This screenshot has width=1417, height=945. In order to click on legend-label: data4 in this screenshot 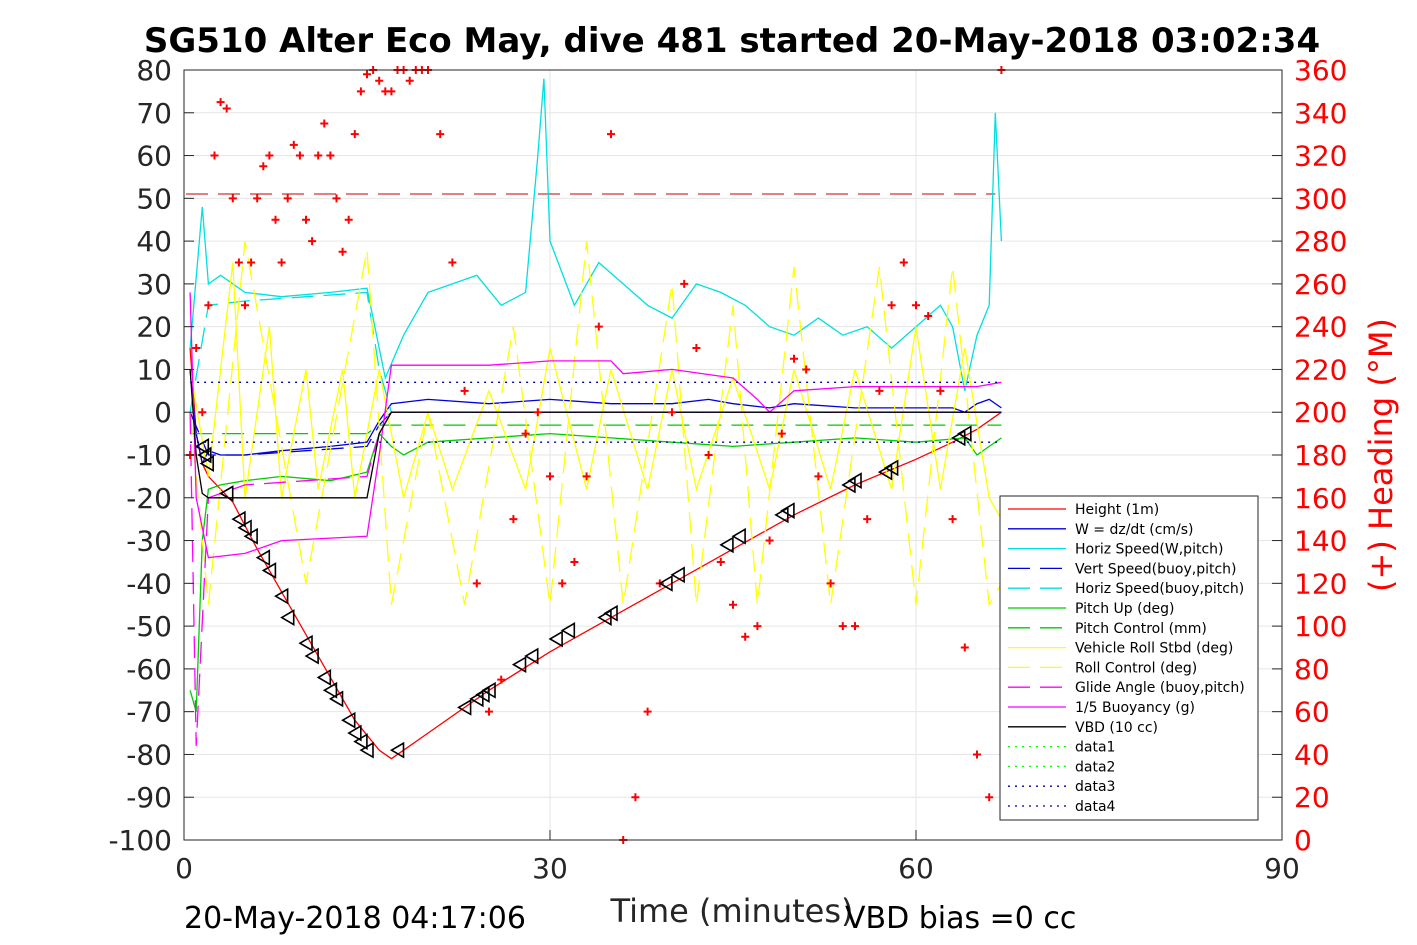, I will do `click(1095, 807)`.